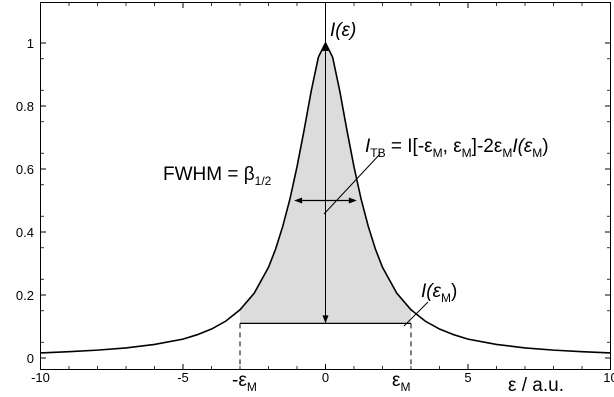 Image resolution: width=614 pixels, height=397 pixels. What do you see at coordinates (25, 295) in the screenshot?
I see `y-tick-label: 0.2` at bounding box center [25, 295].